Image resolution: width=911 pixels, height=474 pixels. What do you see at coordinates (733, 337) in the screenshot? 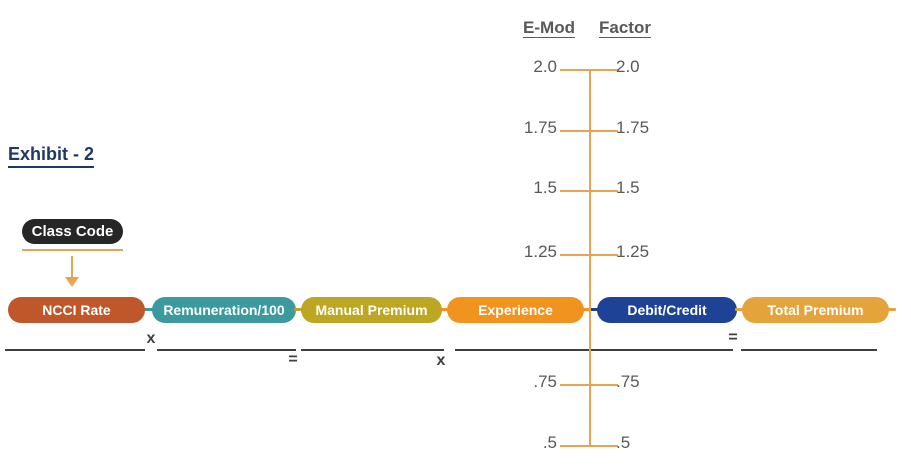
I see `operator-equals-2: =` at bounding box center [733, 337].